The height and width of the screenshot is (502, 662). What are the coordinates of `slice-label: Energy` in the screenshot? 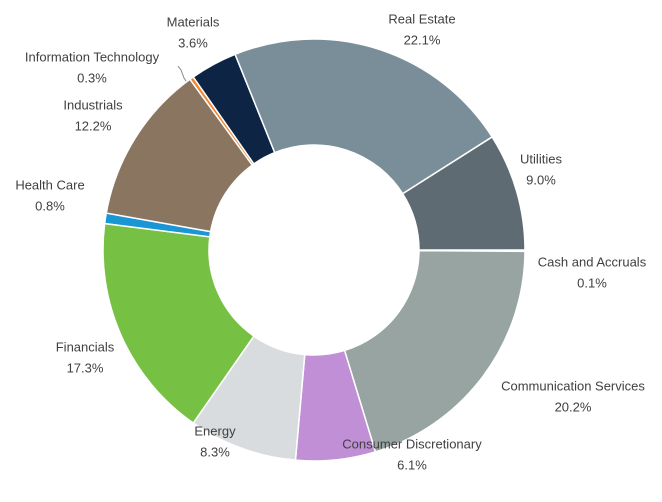 It's located at (215, 430).